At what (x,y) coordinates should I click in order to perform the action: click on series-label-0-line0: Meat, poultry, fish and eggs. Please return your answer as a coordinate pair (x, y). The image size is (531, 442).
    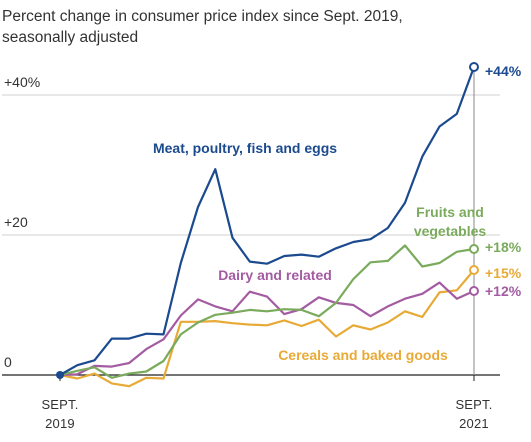
    Looking at the image, I should click on (245, 148).